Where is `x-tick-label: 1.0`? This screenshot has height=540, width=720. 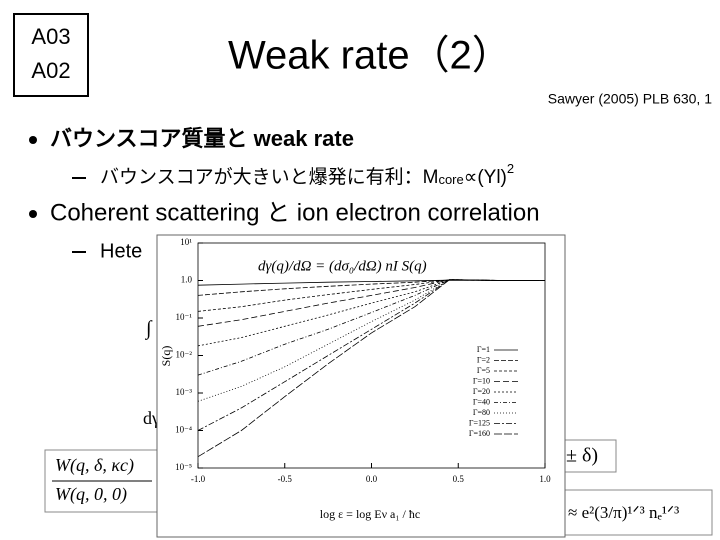
x-tick-label: 1.0 is located at coordinates (545, 479).